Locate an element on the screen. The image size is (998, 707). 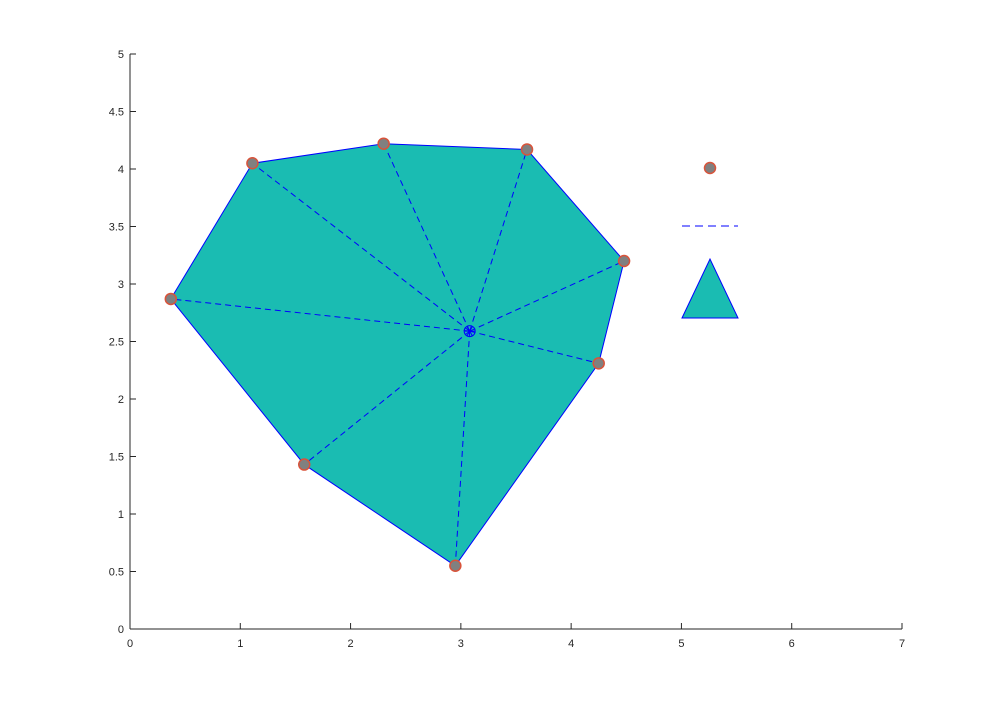
legend is located at coordinates (710, 240).